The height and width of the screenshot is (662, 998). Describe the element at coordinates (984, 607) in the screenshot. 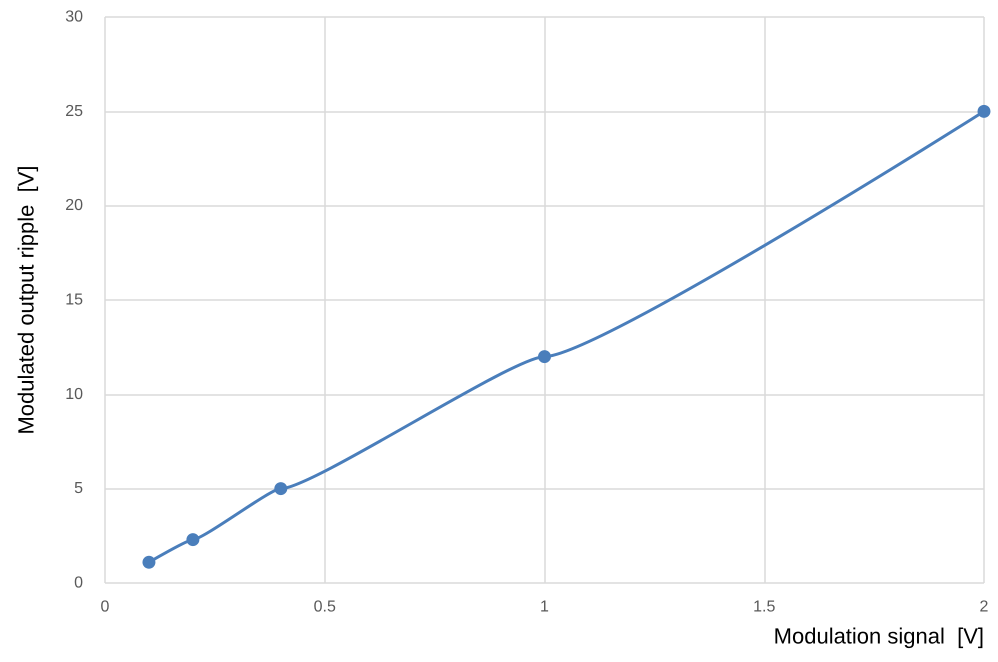

I see `x-tick-label: 2` at that location.